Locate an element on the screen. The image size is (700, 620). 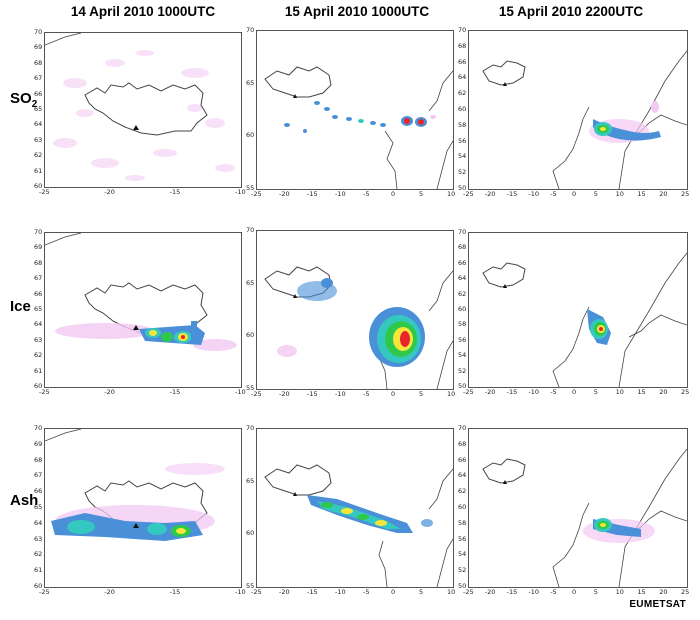
ash-cloud is located at coordinates (619, 530).